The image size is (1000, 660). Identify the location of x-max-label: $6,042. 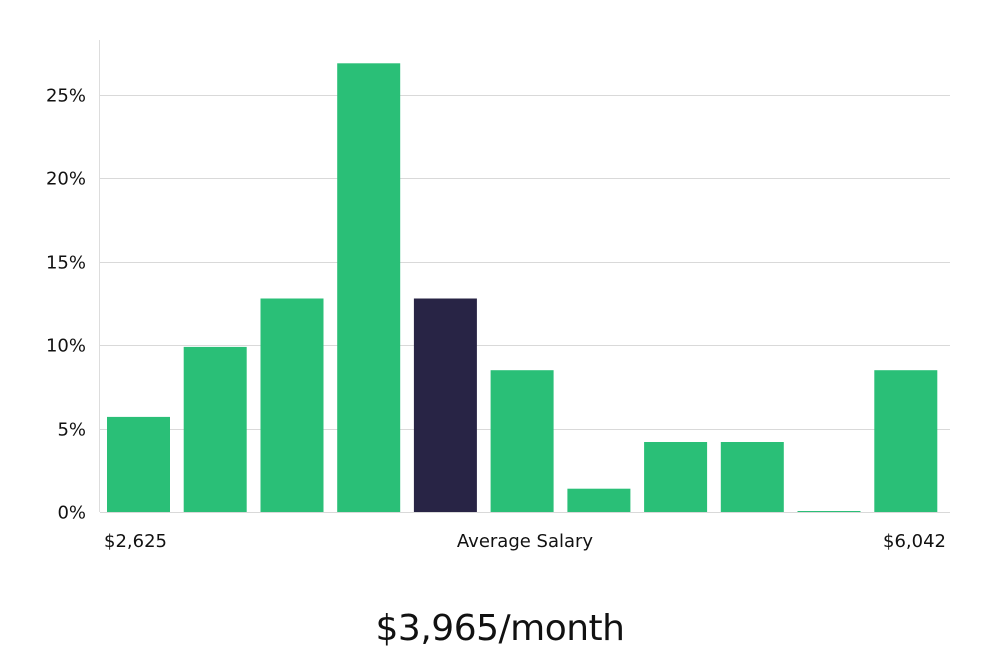
(914, 541).